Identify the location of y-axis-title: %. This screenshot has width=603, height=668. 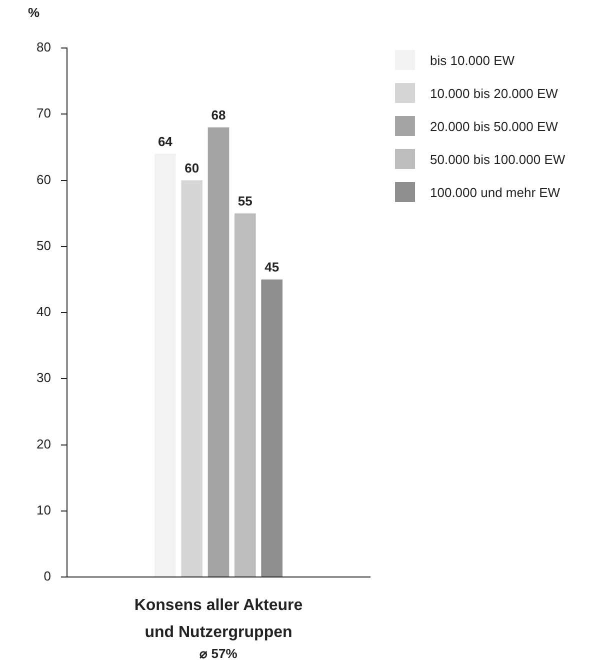
(34, 12).